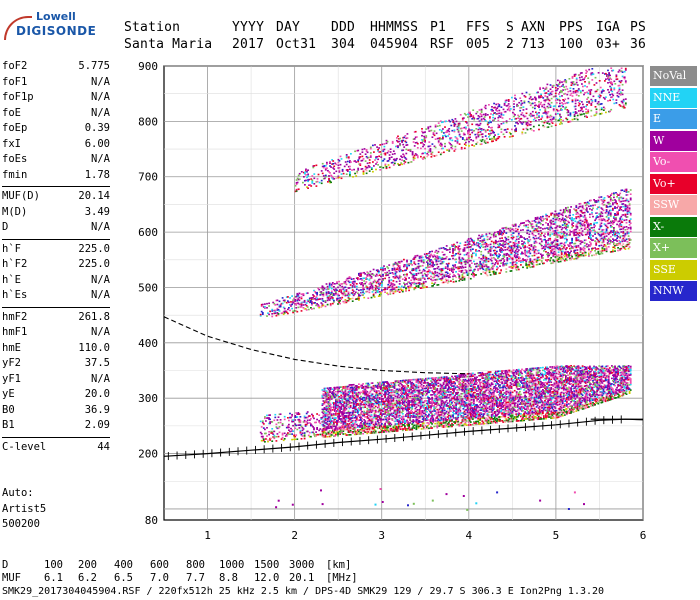  Describe the element at coordinates (148, 287) in the screenshot. I see `y-tick-label: 500` at that location.